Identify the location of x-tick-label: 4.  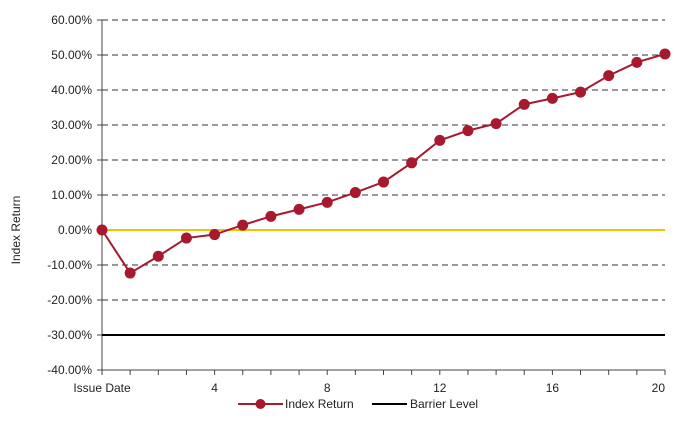
(214, 388).